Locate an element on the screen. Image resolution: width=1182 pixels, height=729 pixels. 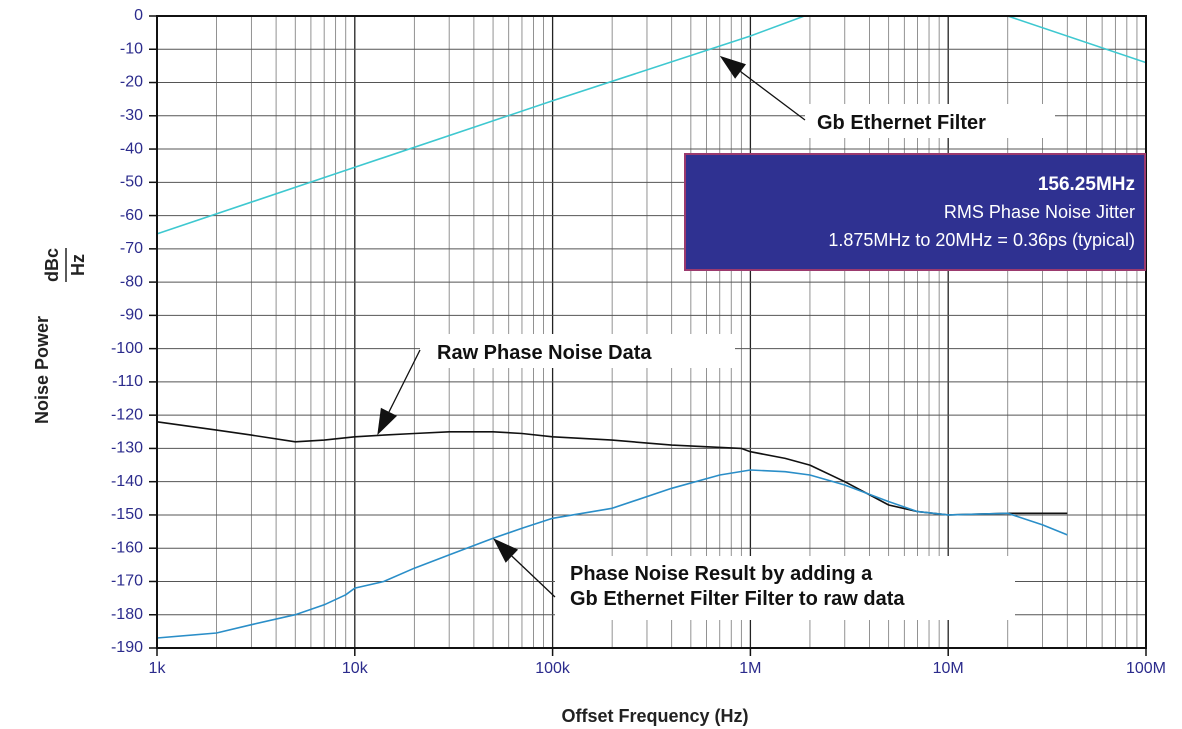
y-tick-label: -130 is located at coordinates (127, 448).